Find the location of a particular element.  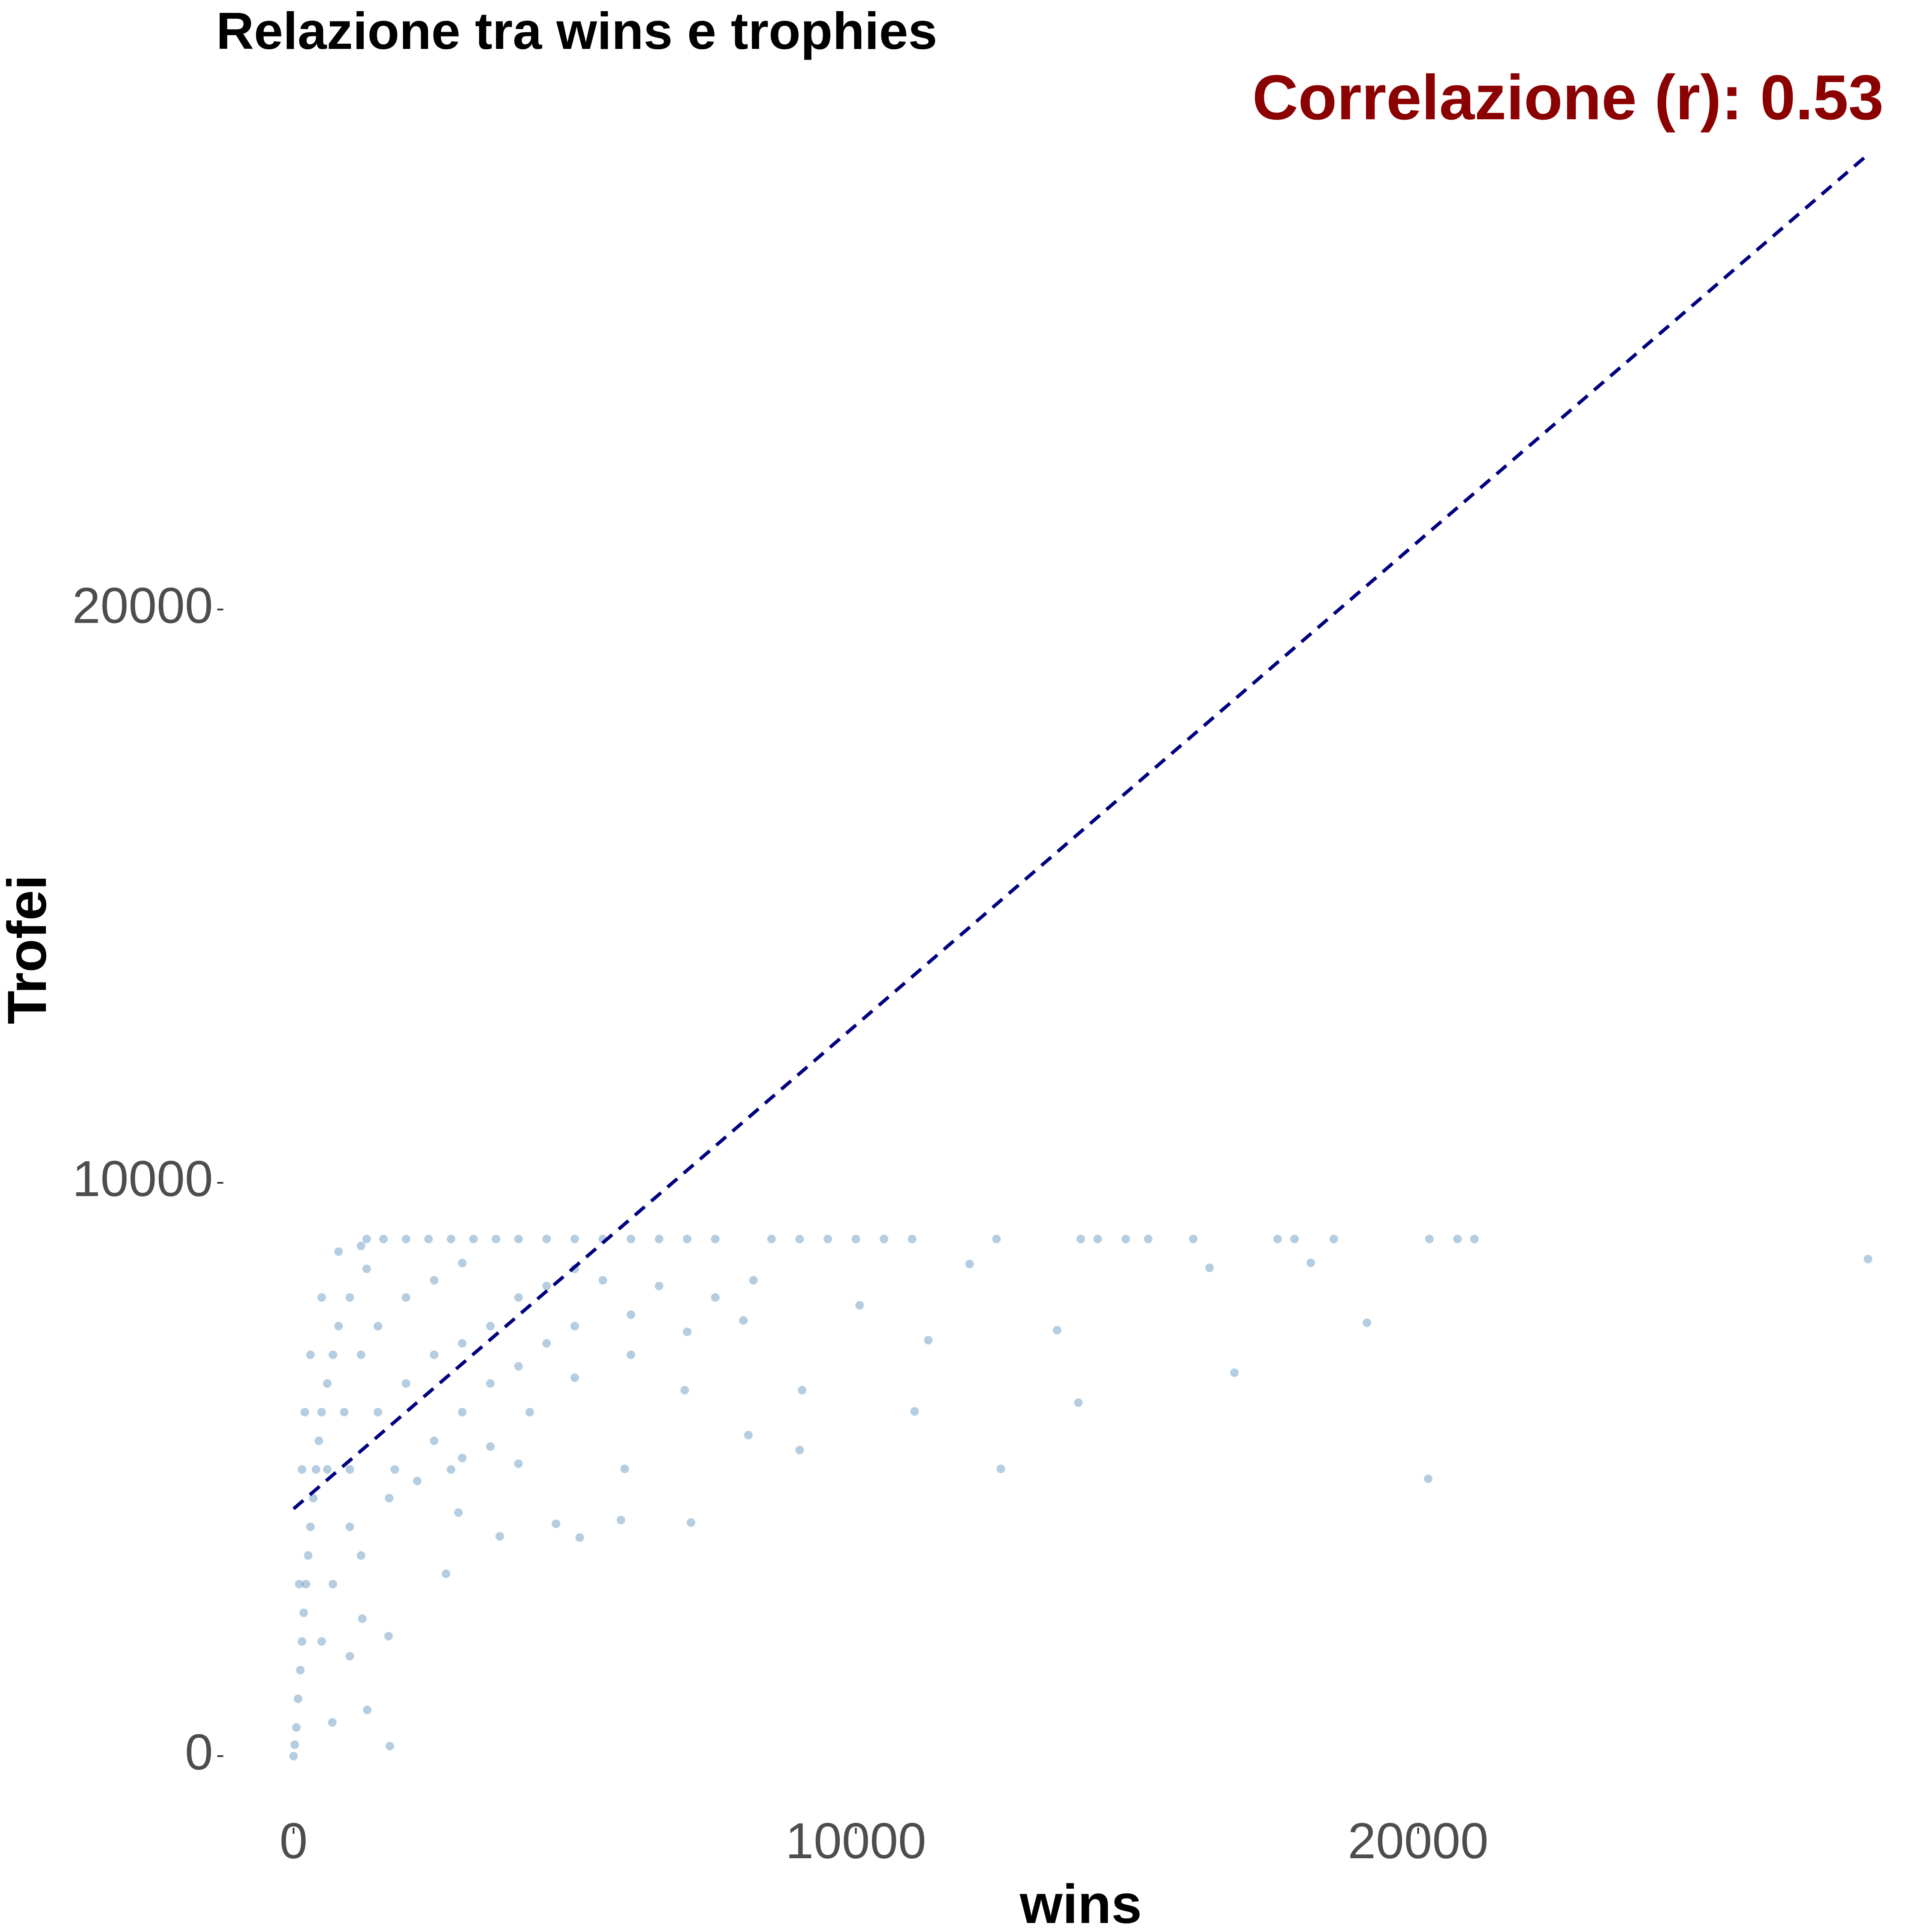

x-tick-label: 10000 is located at coordinates (855, 1841).